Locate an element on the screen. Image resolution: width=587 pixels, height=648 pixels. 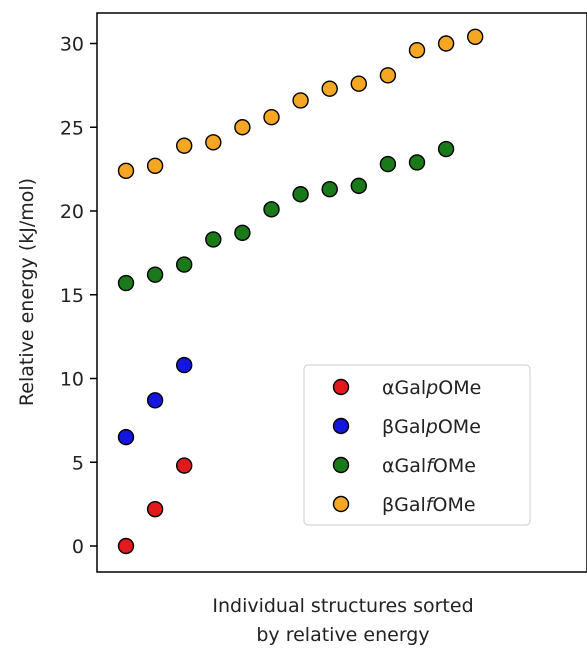
x-axis-label-line-2: by relative energy is located at coordinates (342, 635).